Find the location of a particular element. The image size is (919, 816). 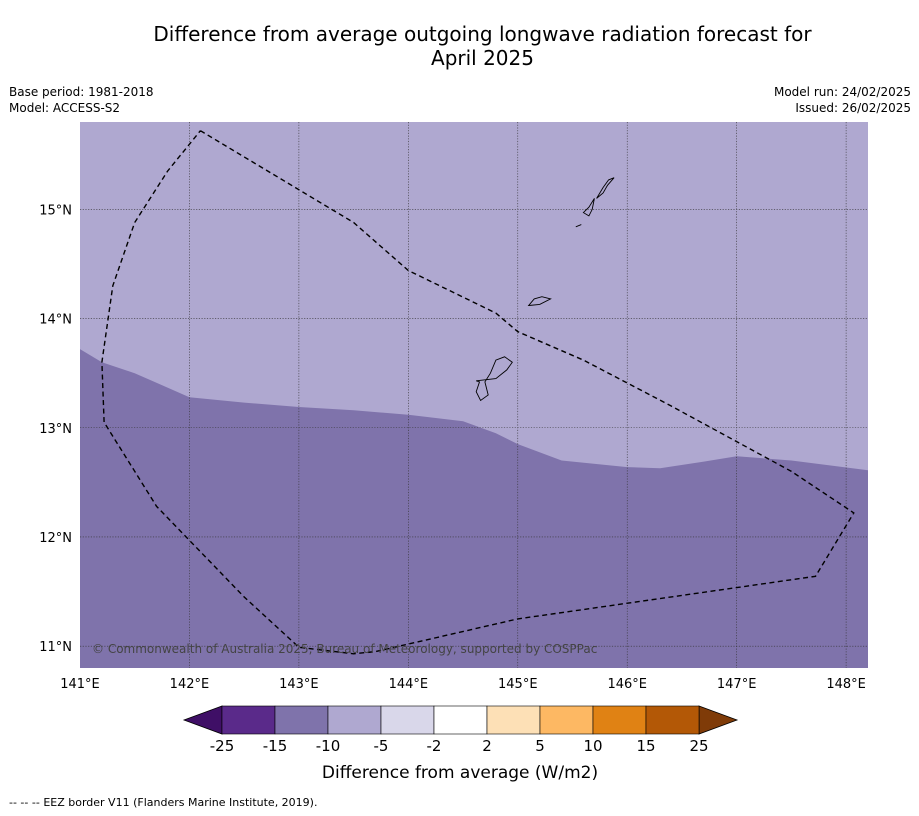

model-name: Model: ACCESS-S2 is located at coordinates (65, 108).